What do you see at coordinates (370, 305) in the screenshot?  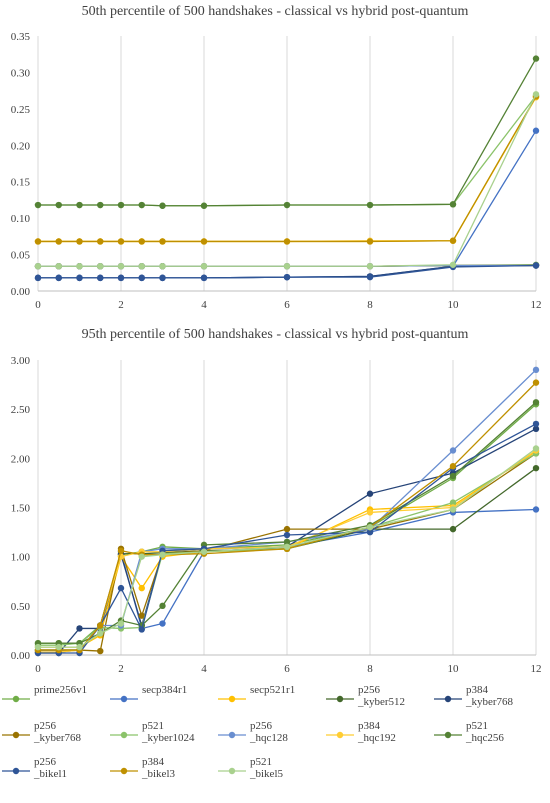 I see `x-tick-label: 8` at bounding box center [370, 305].